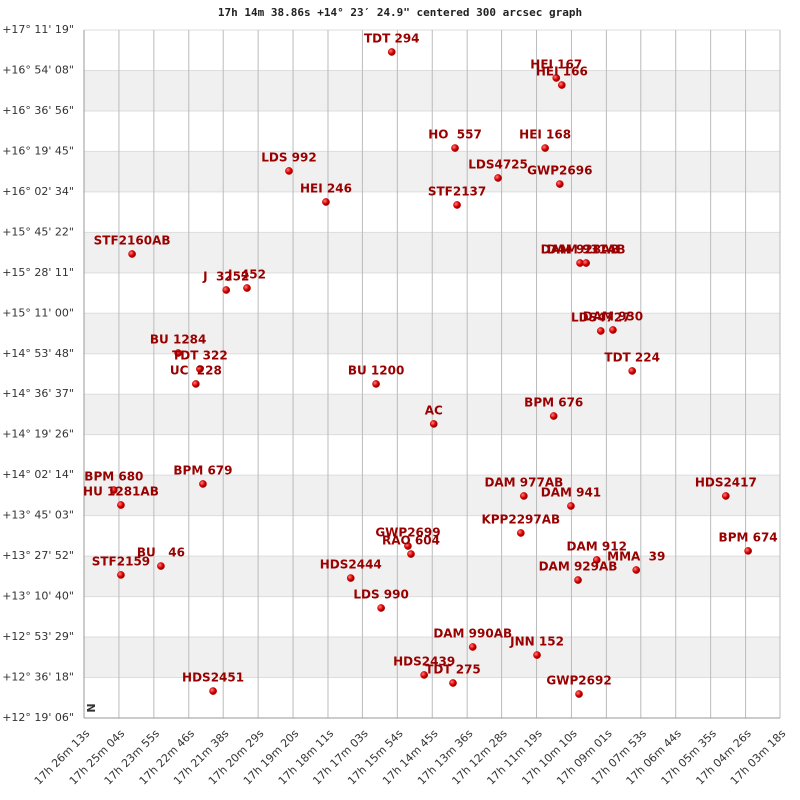 The image size is (800, 800). I want to click on star-label: AC, so click(434, 410).